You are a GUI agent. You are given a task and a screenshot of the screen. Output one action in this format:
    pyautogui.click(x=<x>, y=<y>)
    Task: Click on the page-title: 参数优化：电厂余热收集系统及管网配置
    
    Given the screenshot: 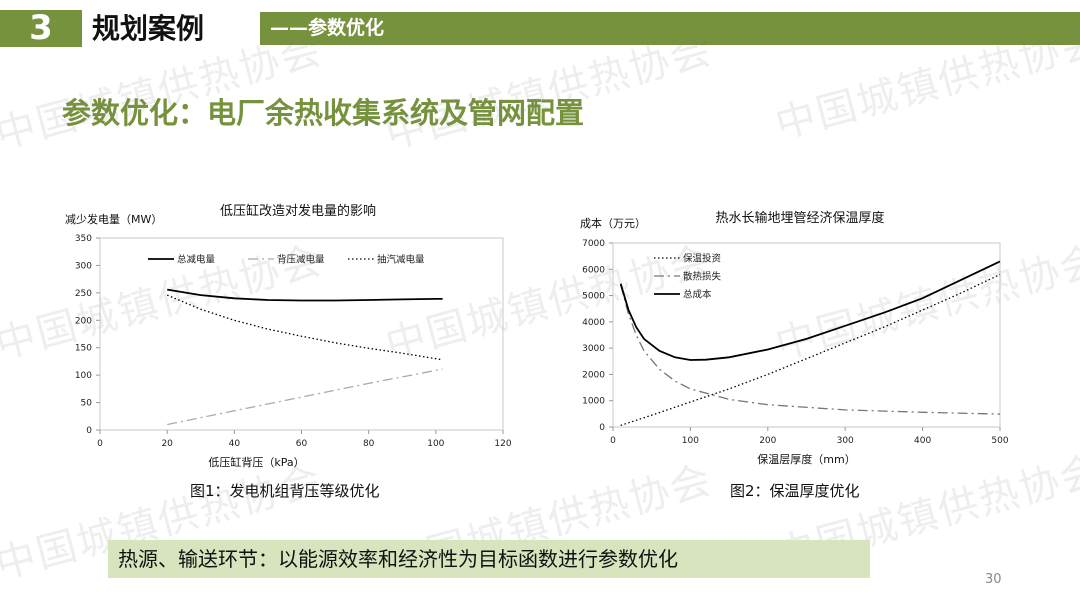 What is the action you would take?
    pyautogui.click(x=323, y=113)
    